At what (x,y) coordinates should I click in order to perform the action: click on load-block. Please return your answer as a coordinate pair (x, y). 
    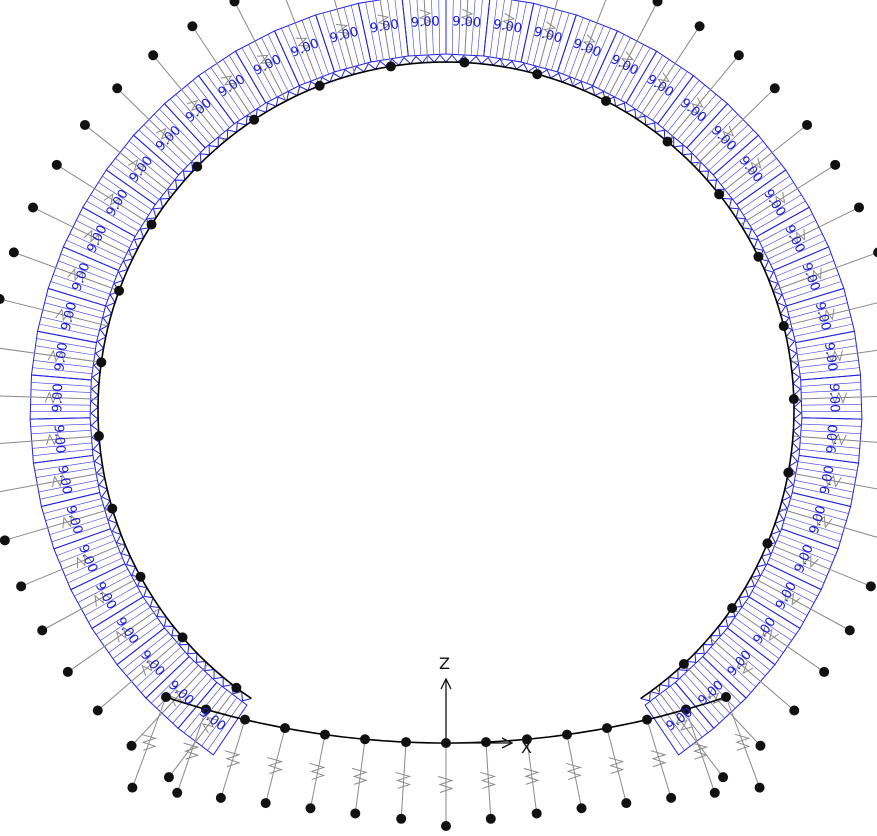
    Looking at the image, I should click on (383, 31).